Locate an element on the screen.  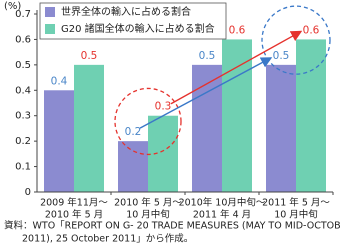
x-tick-label: 2011 年 4 月 is located at coordinates (222, 215).